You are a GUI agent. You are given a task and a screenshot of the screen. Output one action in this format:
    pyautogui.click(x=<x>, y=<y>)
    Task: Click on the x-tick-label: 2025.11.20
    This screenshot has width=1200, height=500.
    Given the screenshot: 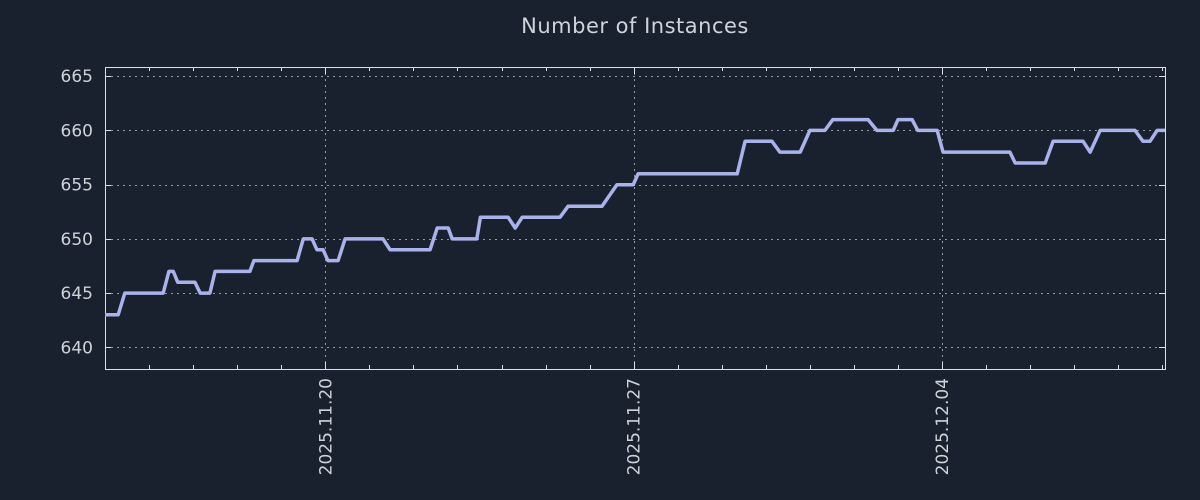 What is the action you would take?
    pyautogui.click(x=326, y=426)
    